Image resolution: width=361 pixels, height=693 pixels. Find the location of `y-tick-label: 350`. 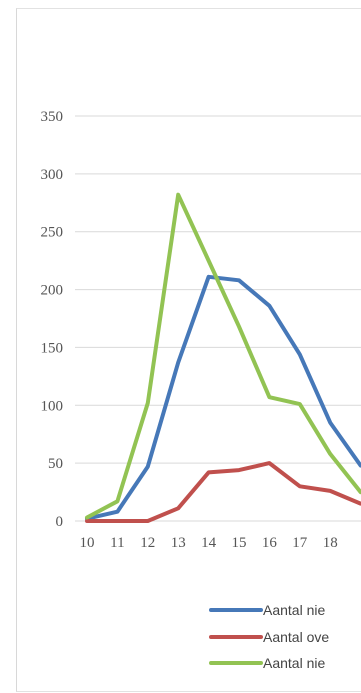

y-tick-label: 350 is located at coordinates (52, 117).